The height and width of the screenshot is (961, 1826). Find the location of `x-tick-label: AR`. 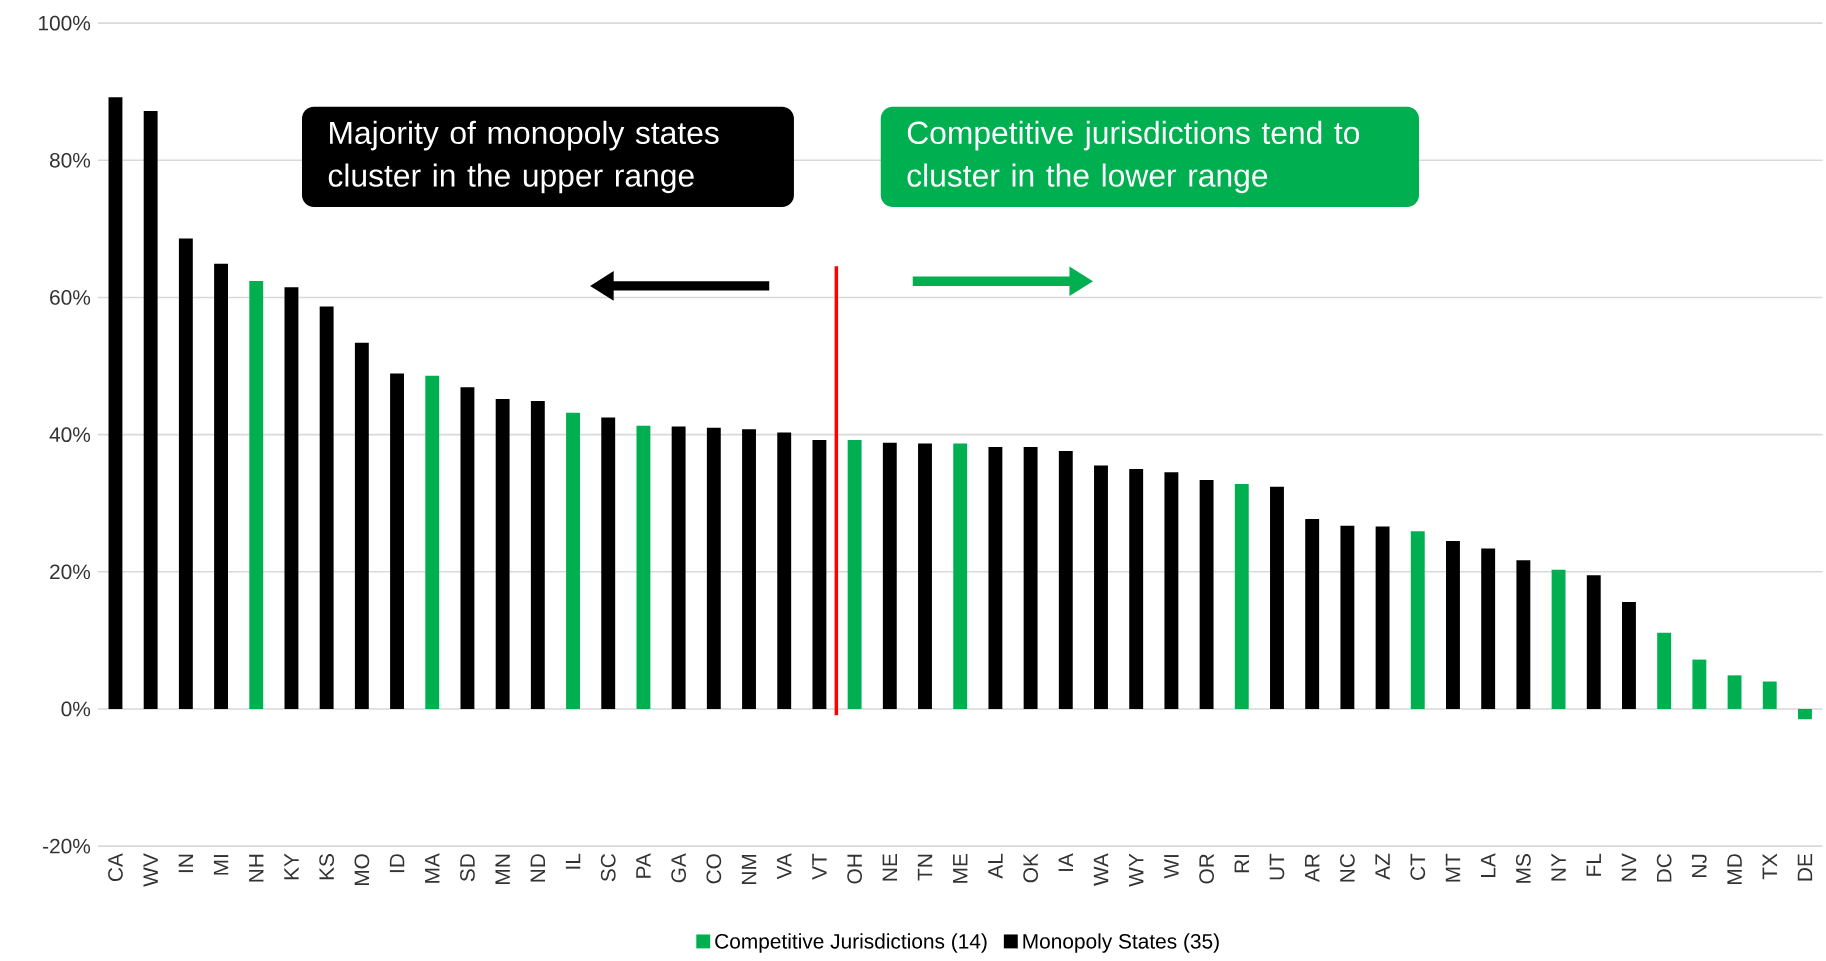

x-tick-label: AR is located at coordinates (1312, 868).